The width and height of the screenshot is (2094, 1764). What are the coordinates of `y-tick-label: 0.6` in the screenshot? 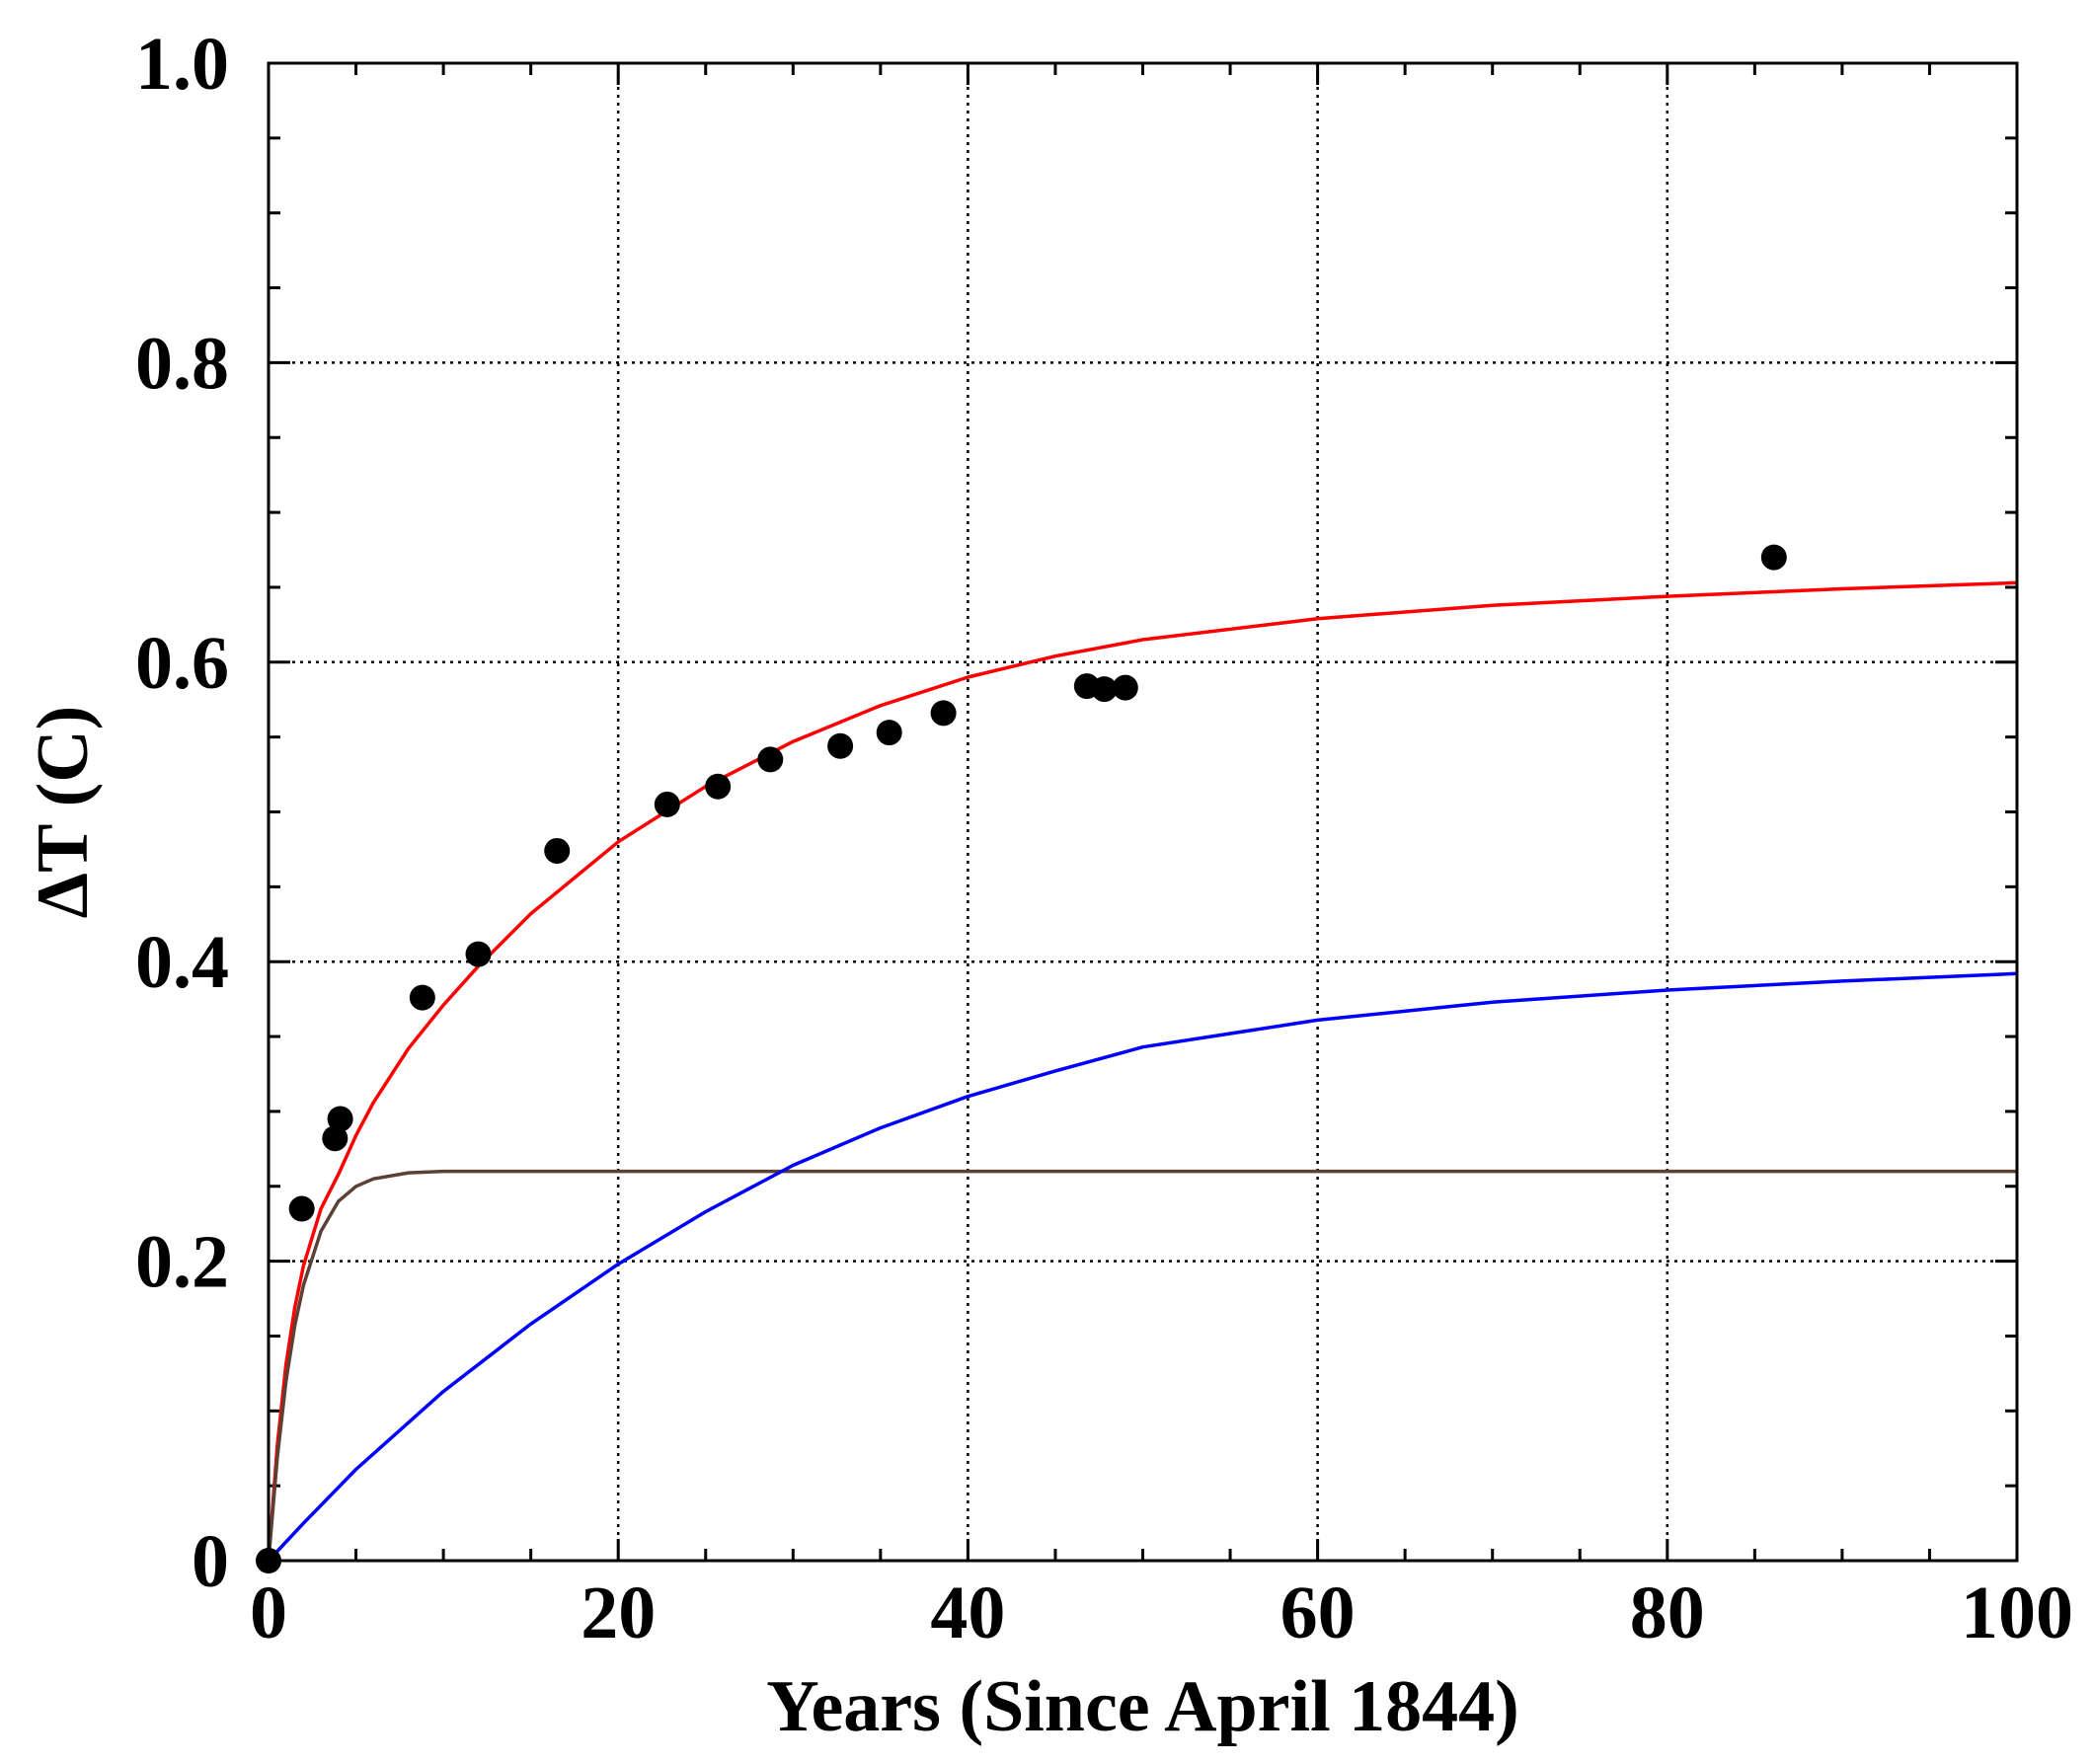 It's located at (182, 663).